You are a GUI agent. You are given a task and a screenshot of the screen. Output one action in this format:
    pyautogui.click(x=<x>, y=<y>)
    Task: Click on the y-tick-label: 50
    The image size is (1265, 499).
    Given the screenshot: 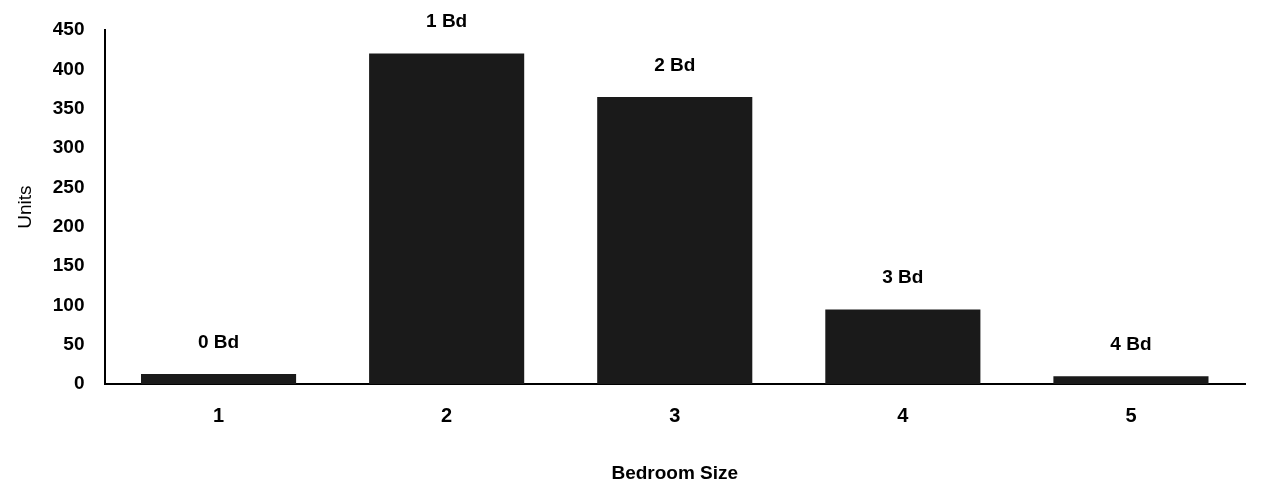 What is the action you would take?
    pyautogui.click(x=74, y=344)
    